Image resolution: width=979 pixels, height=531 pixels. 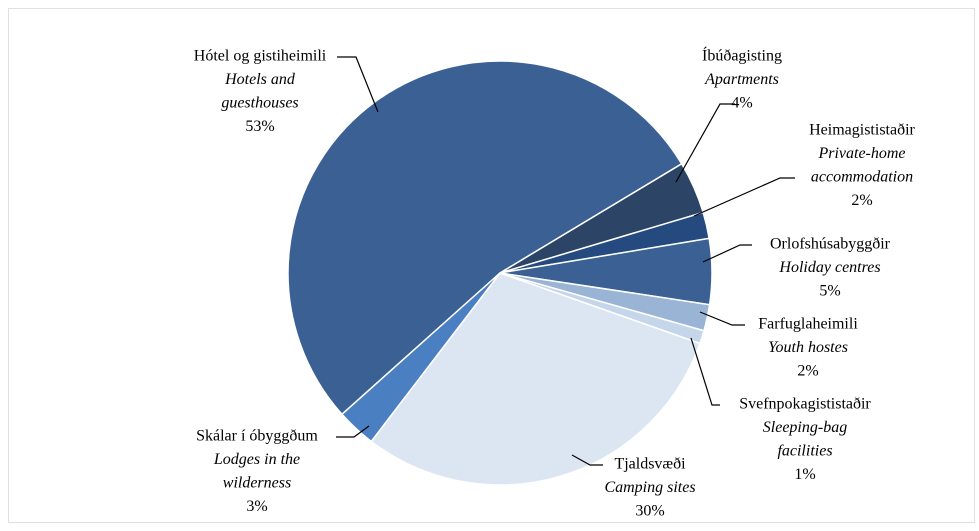 What do you see at coordinates (805, 427) in the screenshot?
I see `slice-label-en: Sleeping-bag` at bounding box center [805, 427].